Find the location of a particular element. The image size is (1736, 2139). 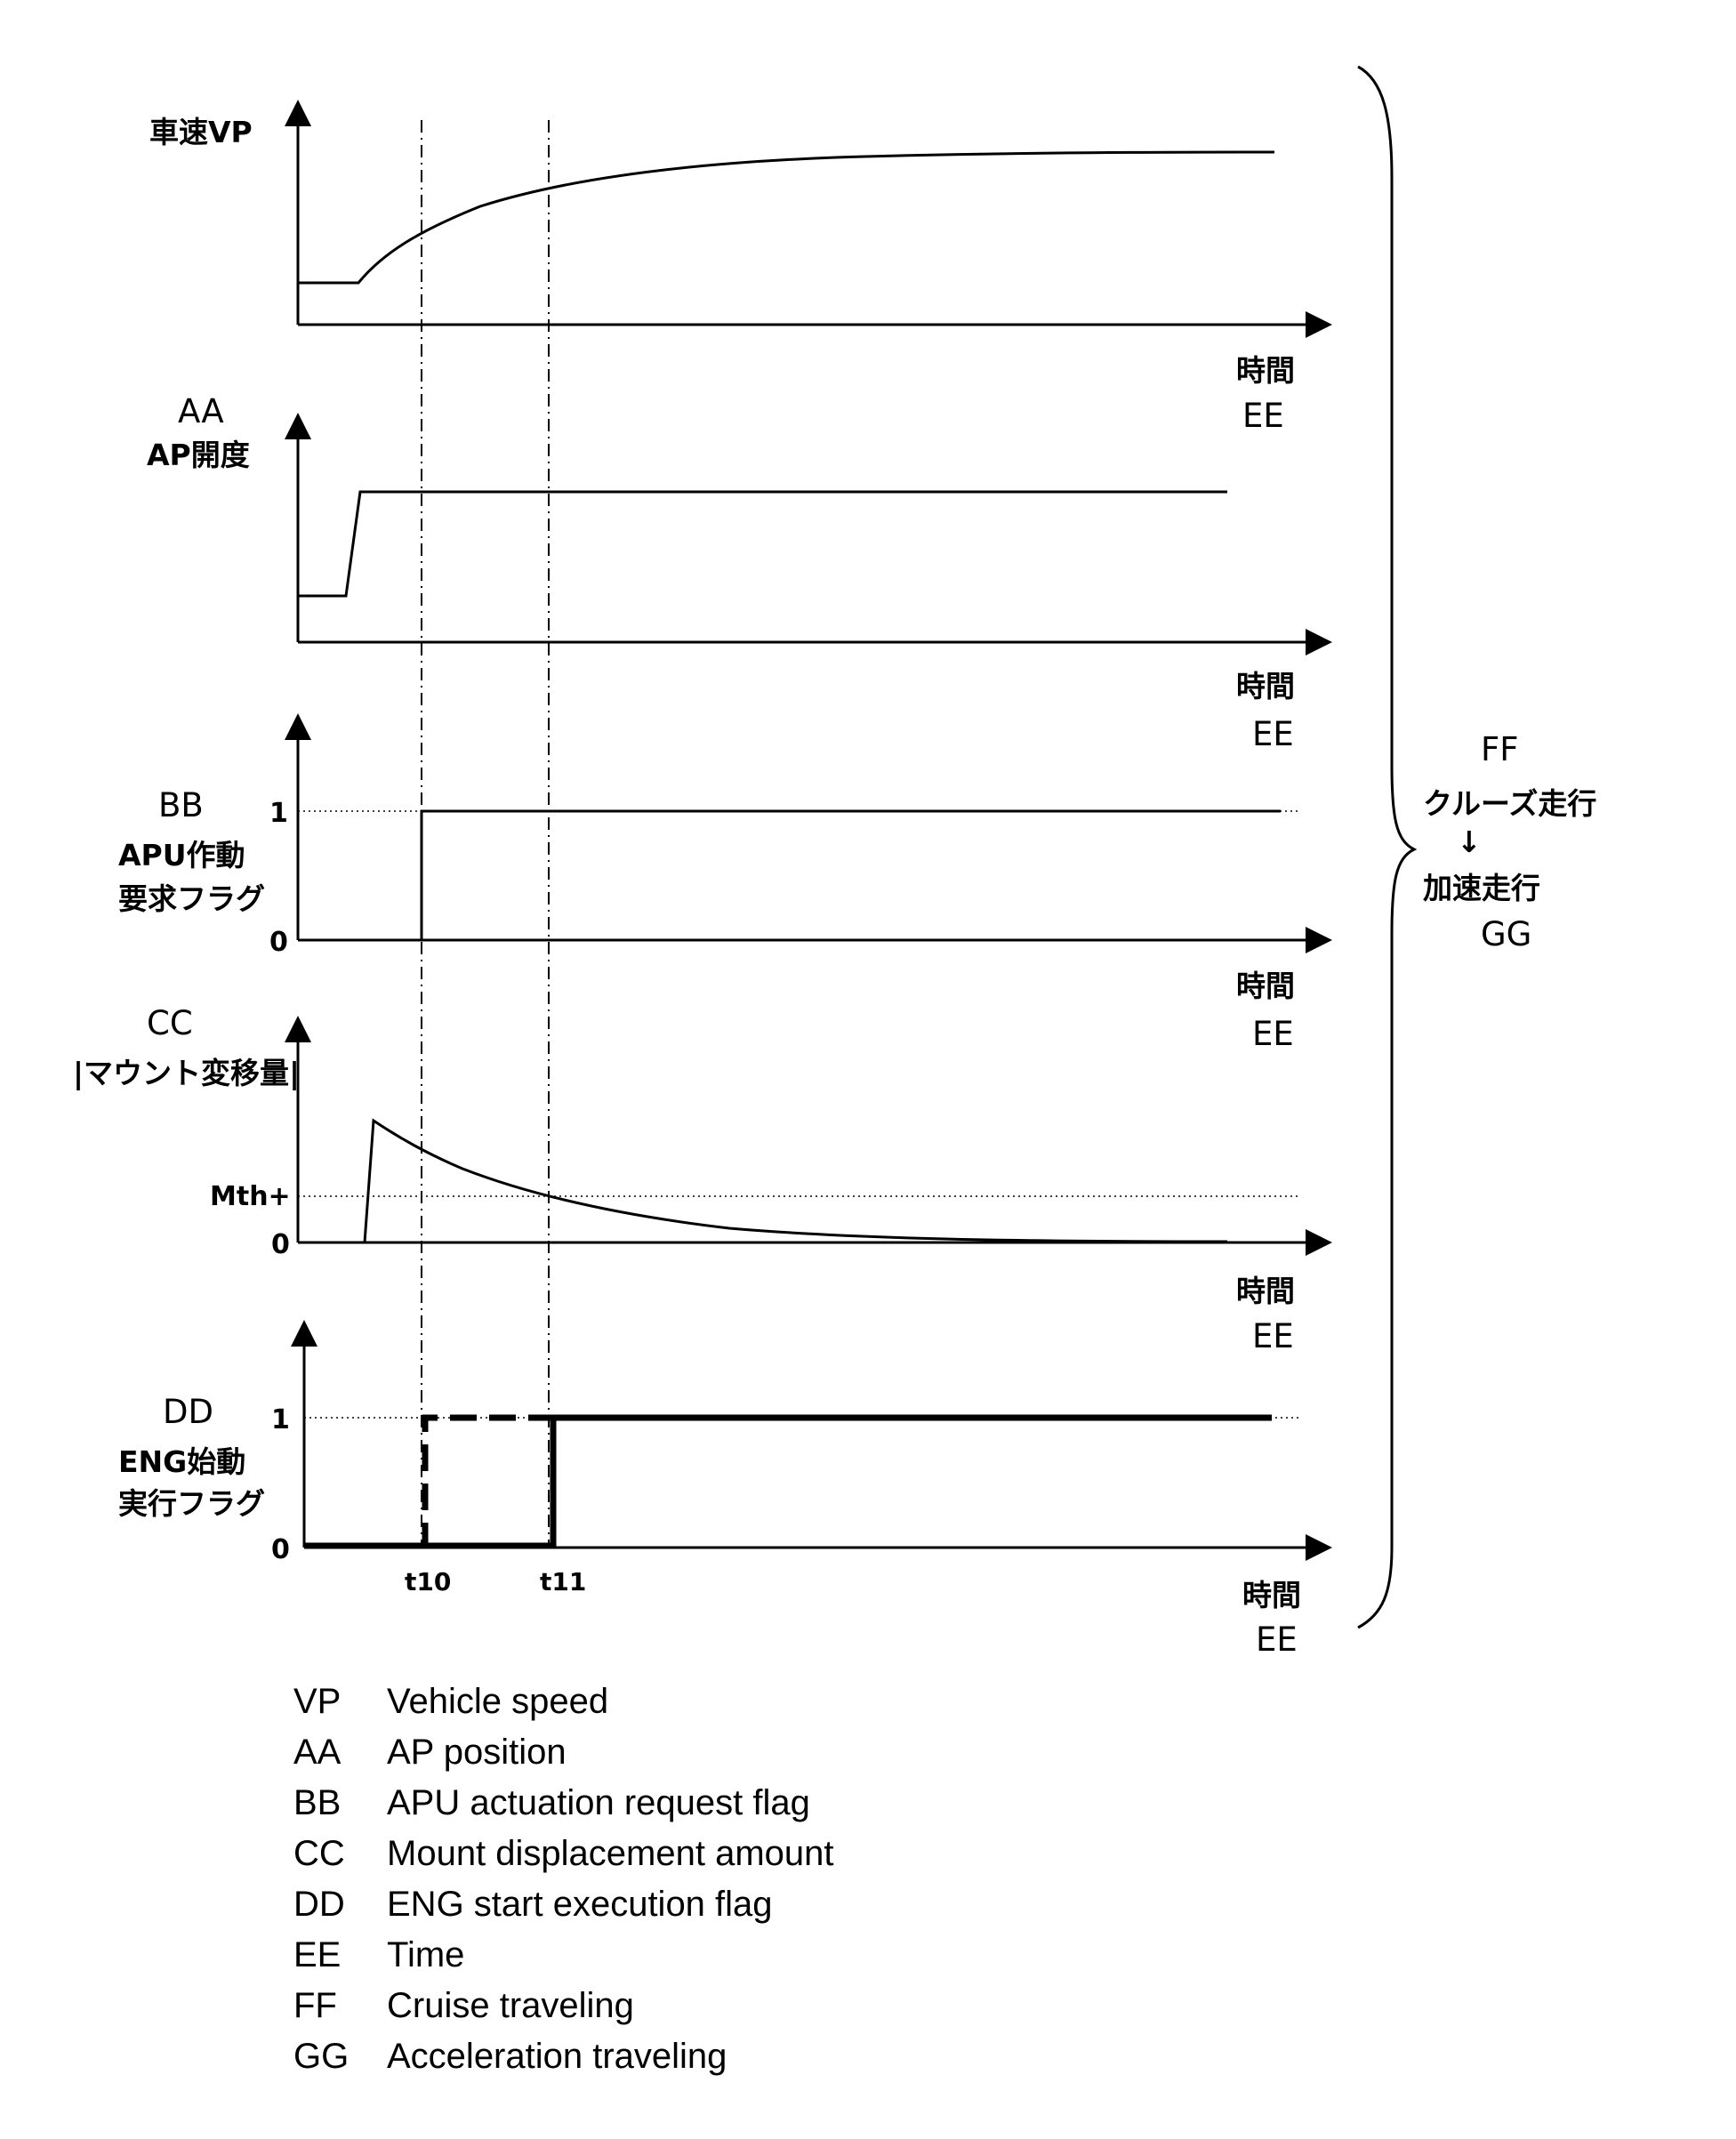

vp-time-label: 時間 is located at coordinates (1265, 370).